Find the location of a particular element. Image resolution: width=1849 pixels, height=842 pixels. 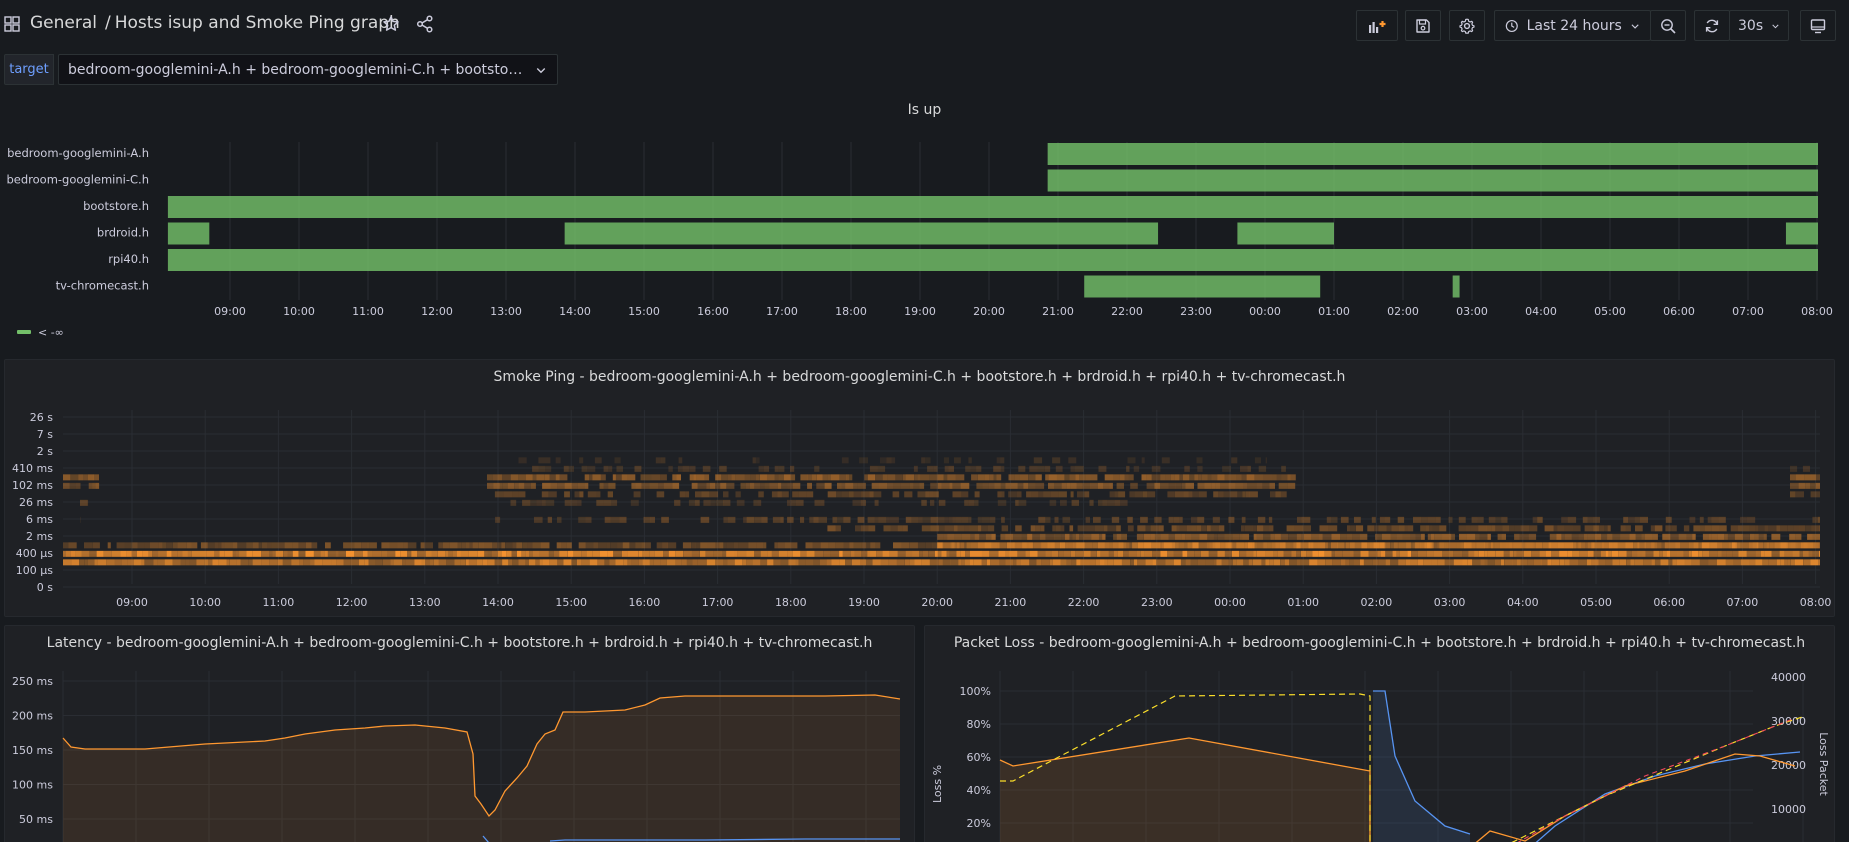

zoom-out-button is located at coordinates (1668, 25).